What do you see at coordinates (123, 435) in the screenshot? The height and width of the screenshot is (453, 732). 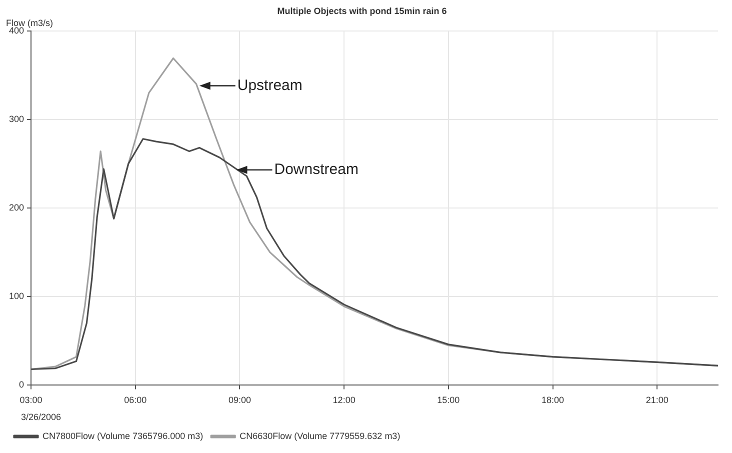 I see `legend-label: CN7800Flow (Volume 7365796.000 m3)` at bounding box center [123, 435].